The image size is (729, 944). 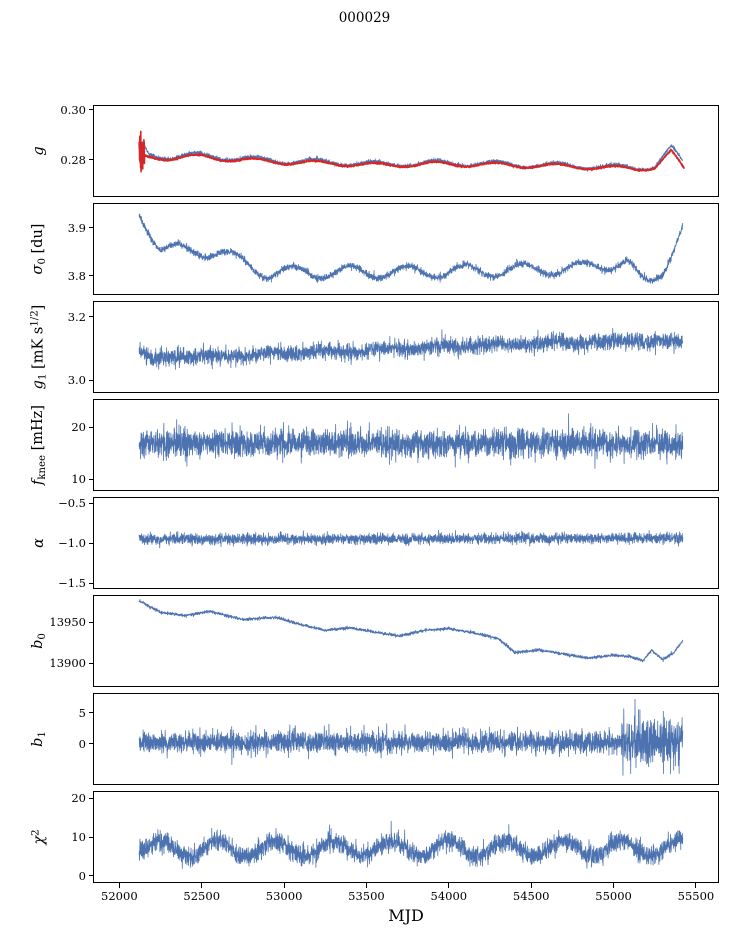 I want to click on x-tick-label: 55000, so click(x=613, y=896).